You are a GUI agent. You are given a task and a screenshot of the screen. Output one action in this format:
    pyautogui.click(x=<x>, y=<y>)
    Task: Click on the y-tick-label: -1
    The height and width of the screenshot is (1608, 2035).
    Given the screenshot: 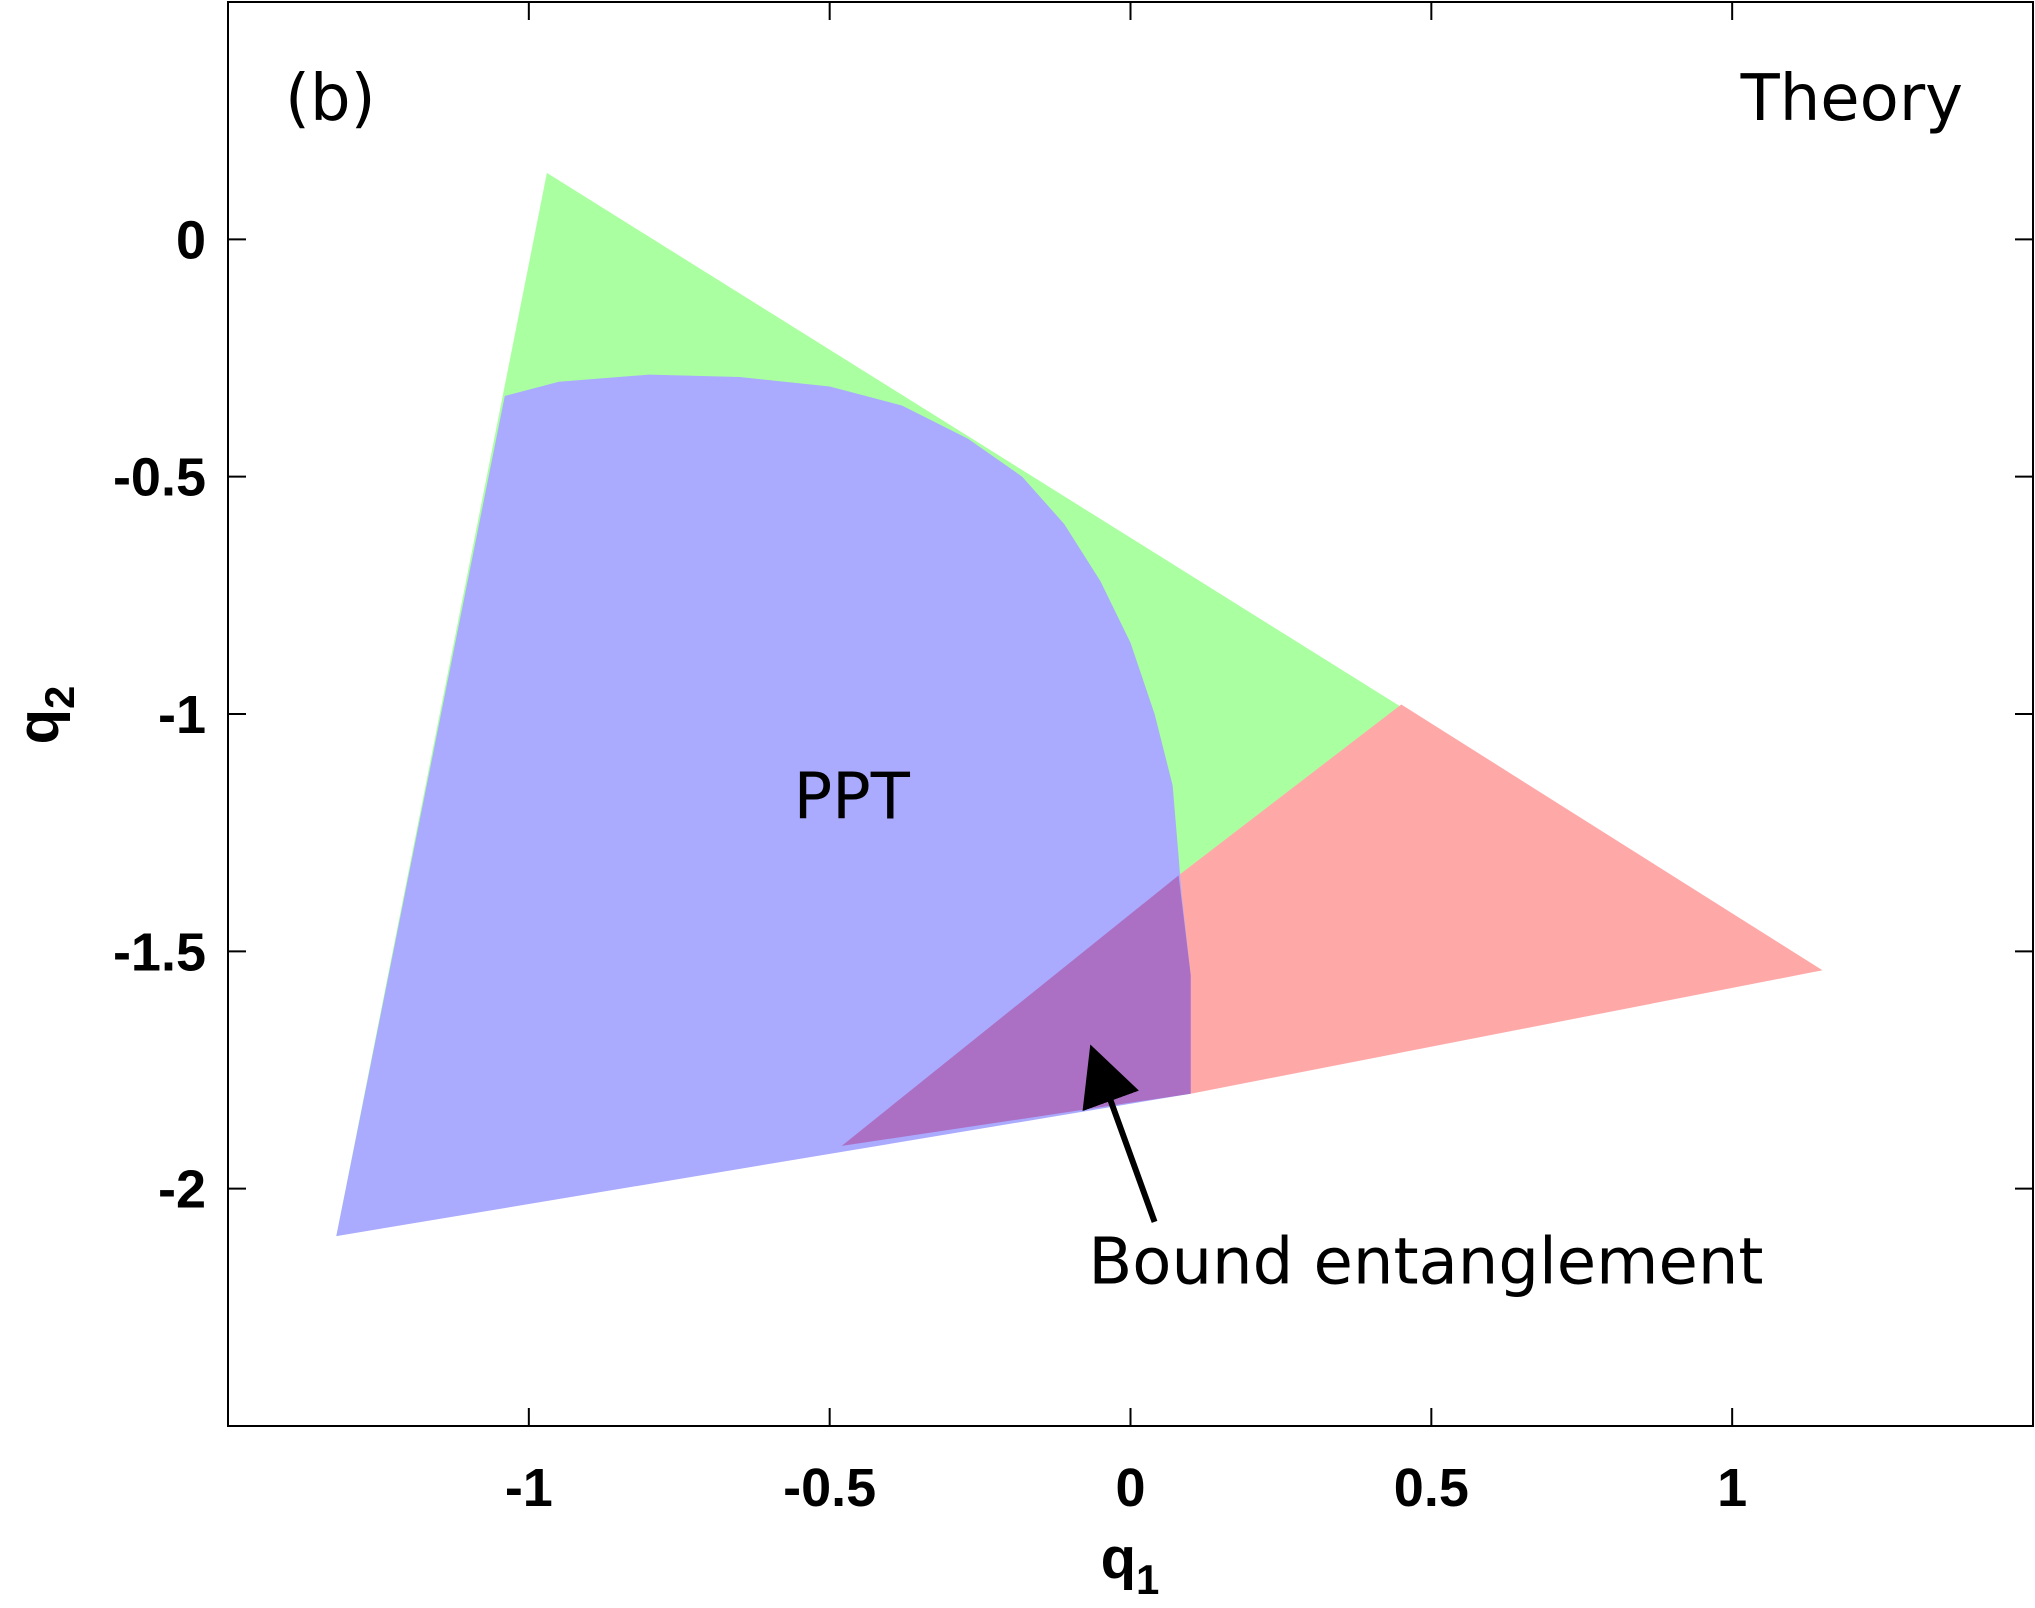 What is the action you would take?
    pyautogui.click(x=182, y=715)
    